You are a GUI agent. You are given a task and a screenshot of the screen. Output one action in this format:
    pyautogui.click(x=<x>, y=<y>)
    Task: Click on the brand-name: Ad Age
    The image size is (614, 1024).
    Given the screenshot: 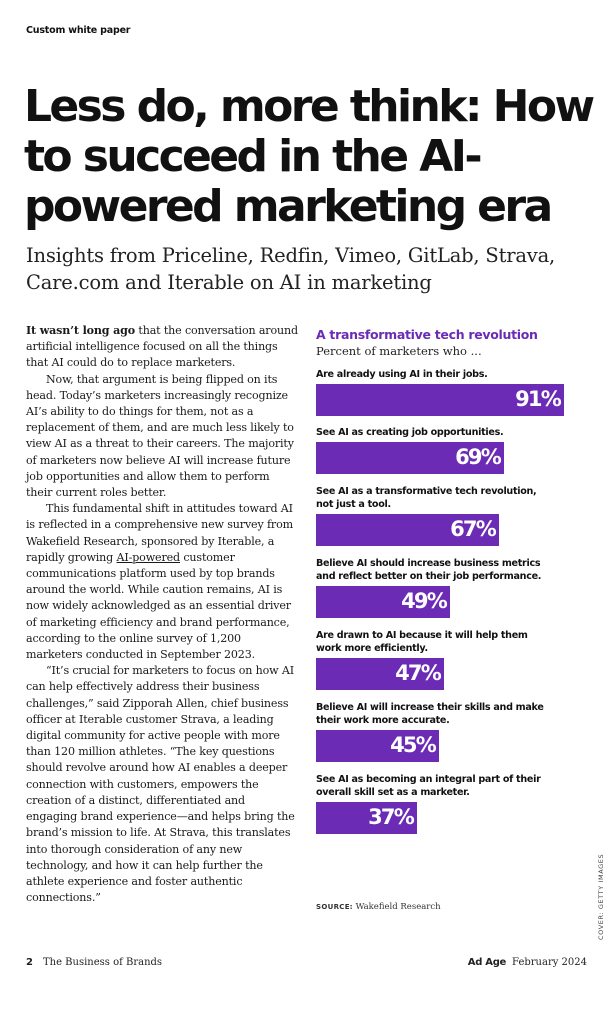 What is the action you would take?
    pyautogui.click(x=487, y=962)
    